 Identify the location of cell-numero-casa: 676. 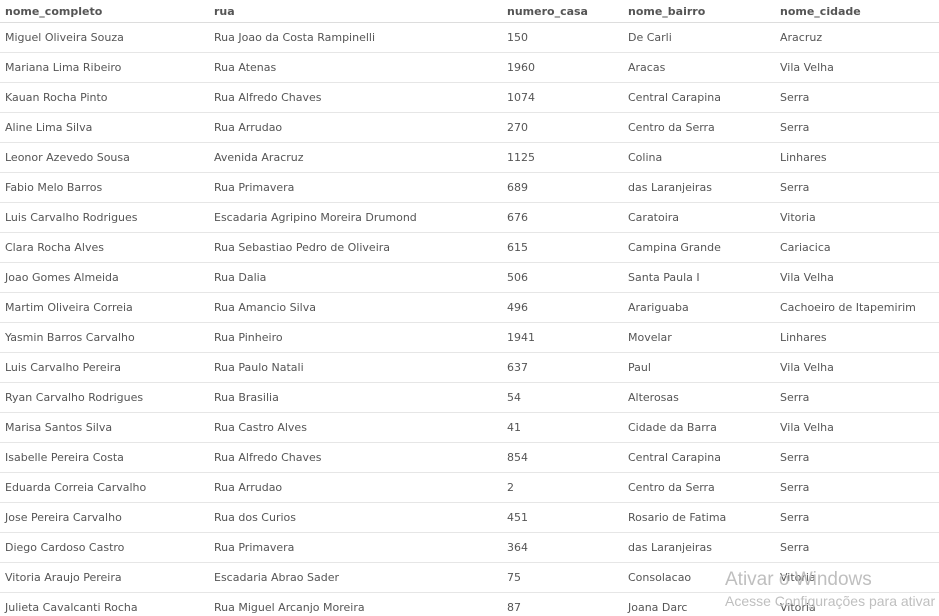
(562, 217).